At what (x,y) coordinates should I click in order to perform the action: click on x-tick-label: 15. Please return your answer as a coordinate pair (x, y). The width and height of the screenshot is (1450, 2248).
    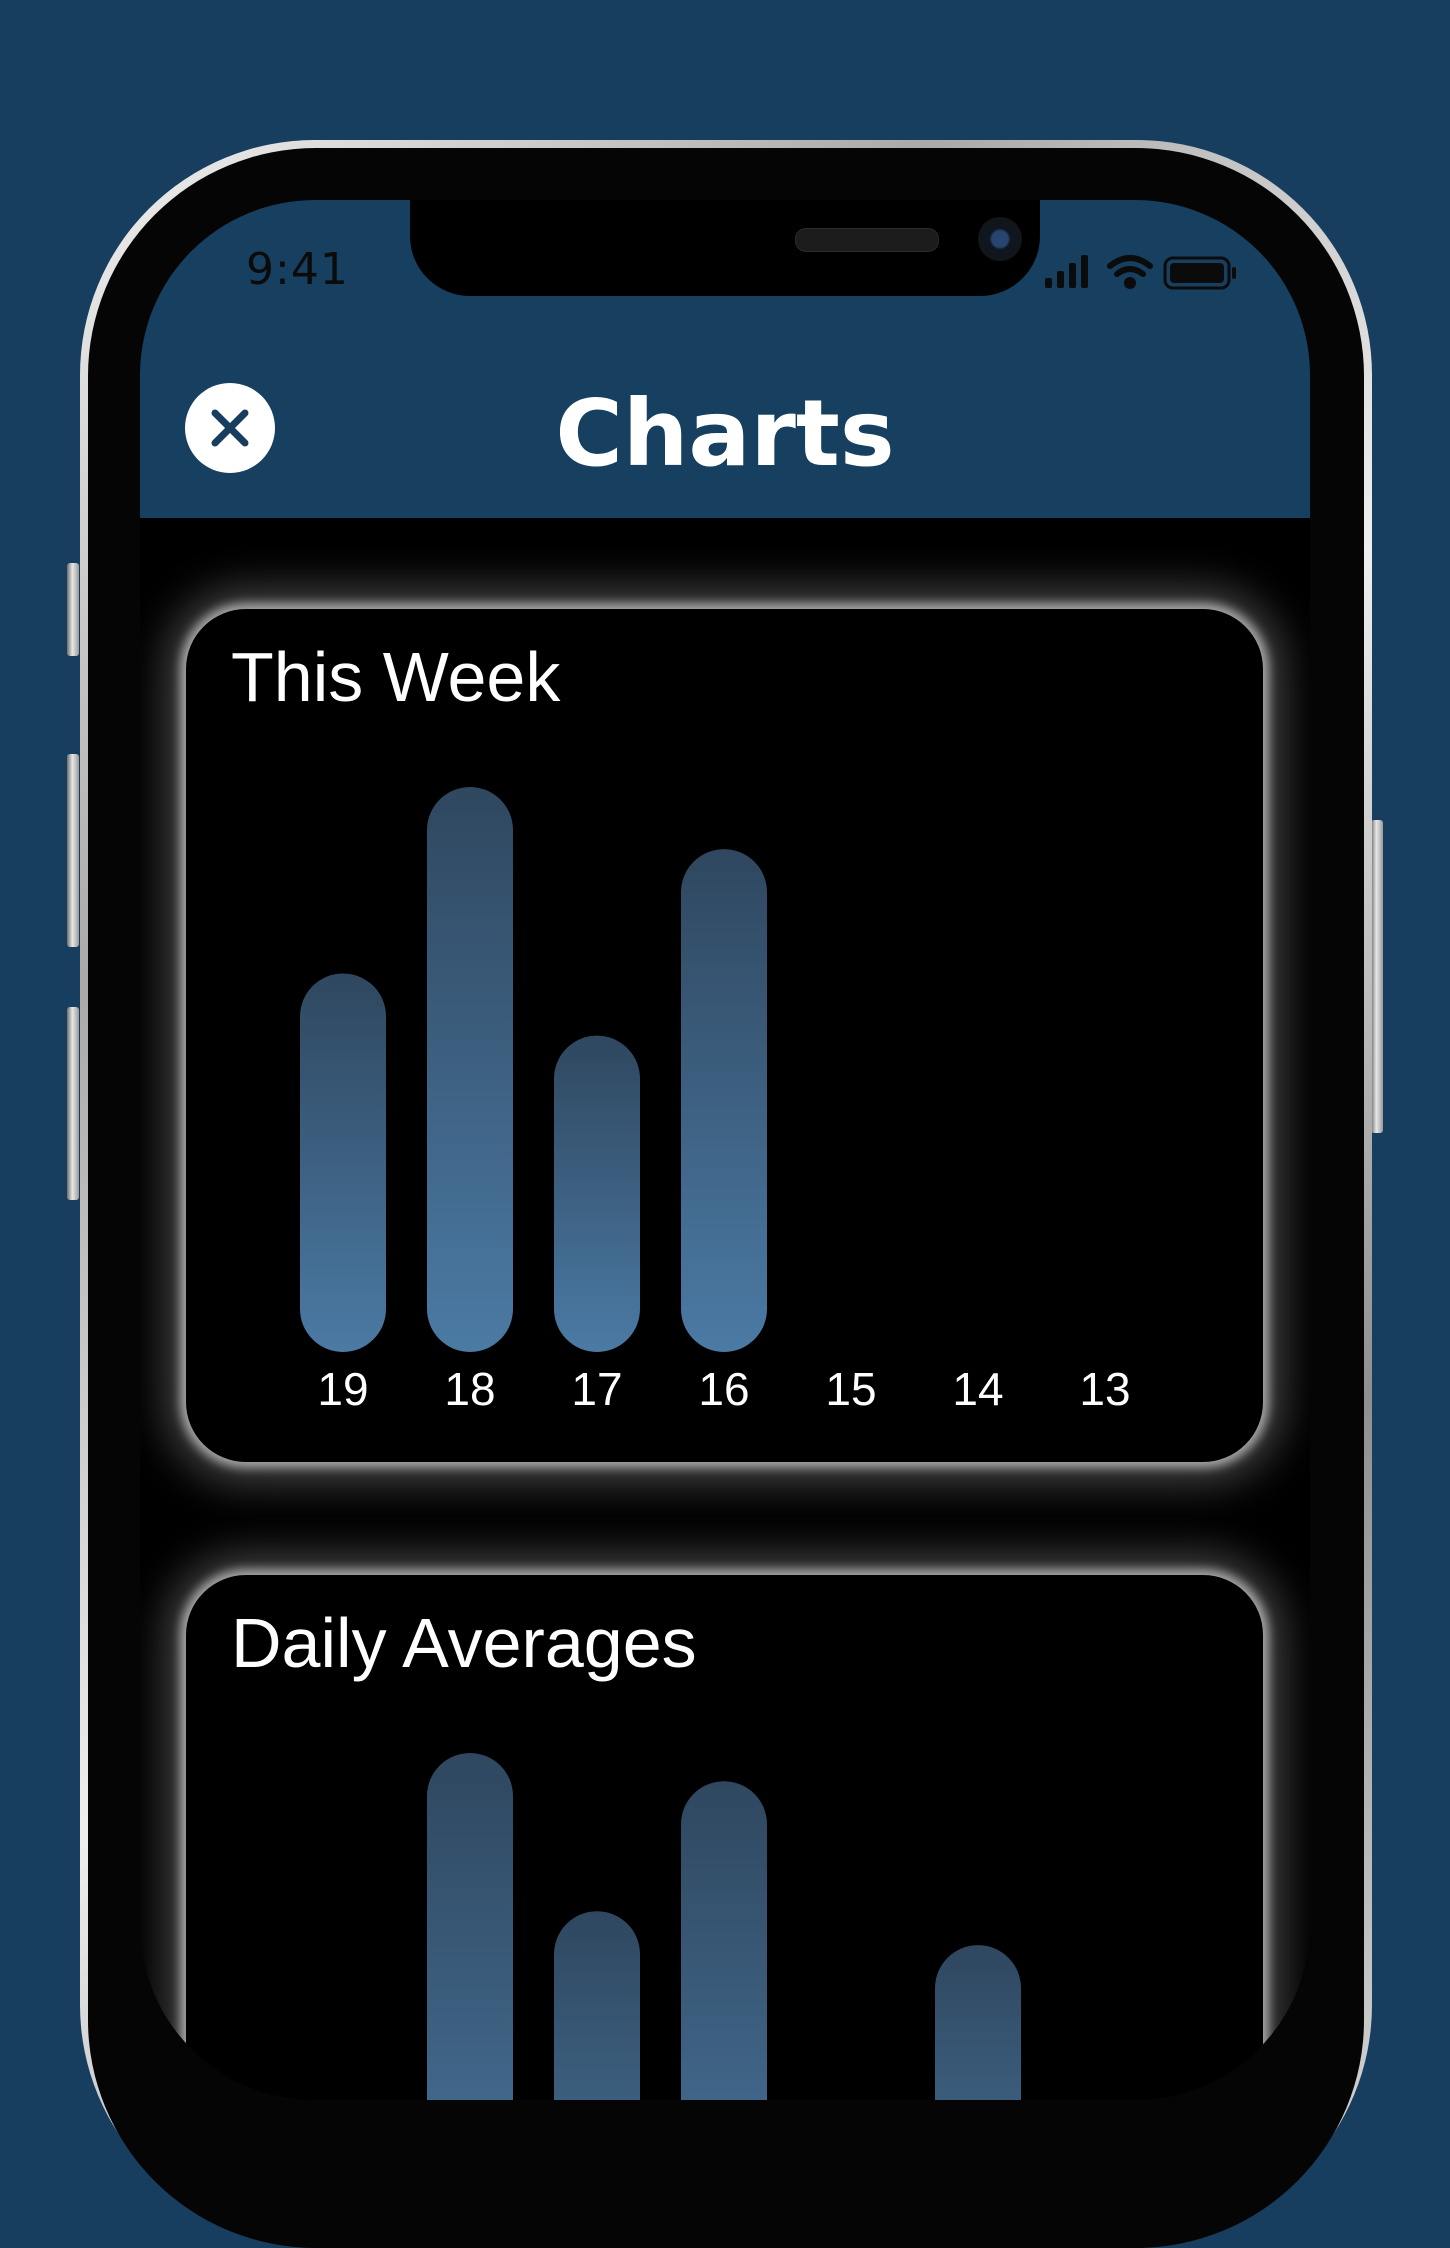
    Looking at the image, I should click on (850, 1389).